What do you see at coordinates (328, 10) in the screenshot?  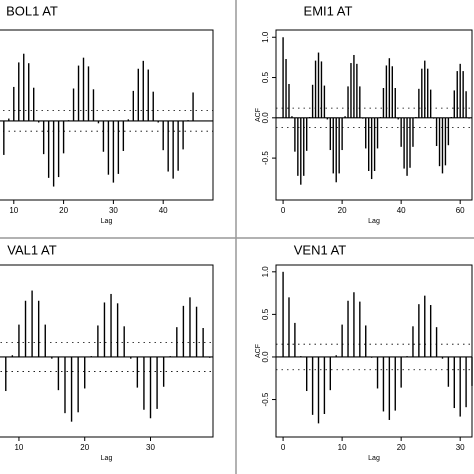 I see `chart-title: EMI1 AT` at bounding box center [328, 10].